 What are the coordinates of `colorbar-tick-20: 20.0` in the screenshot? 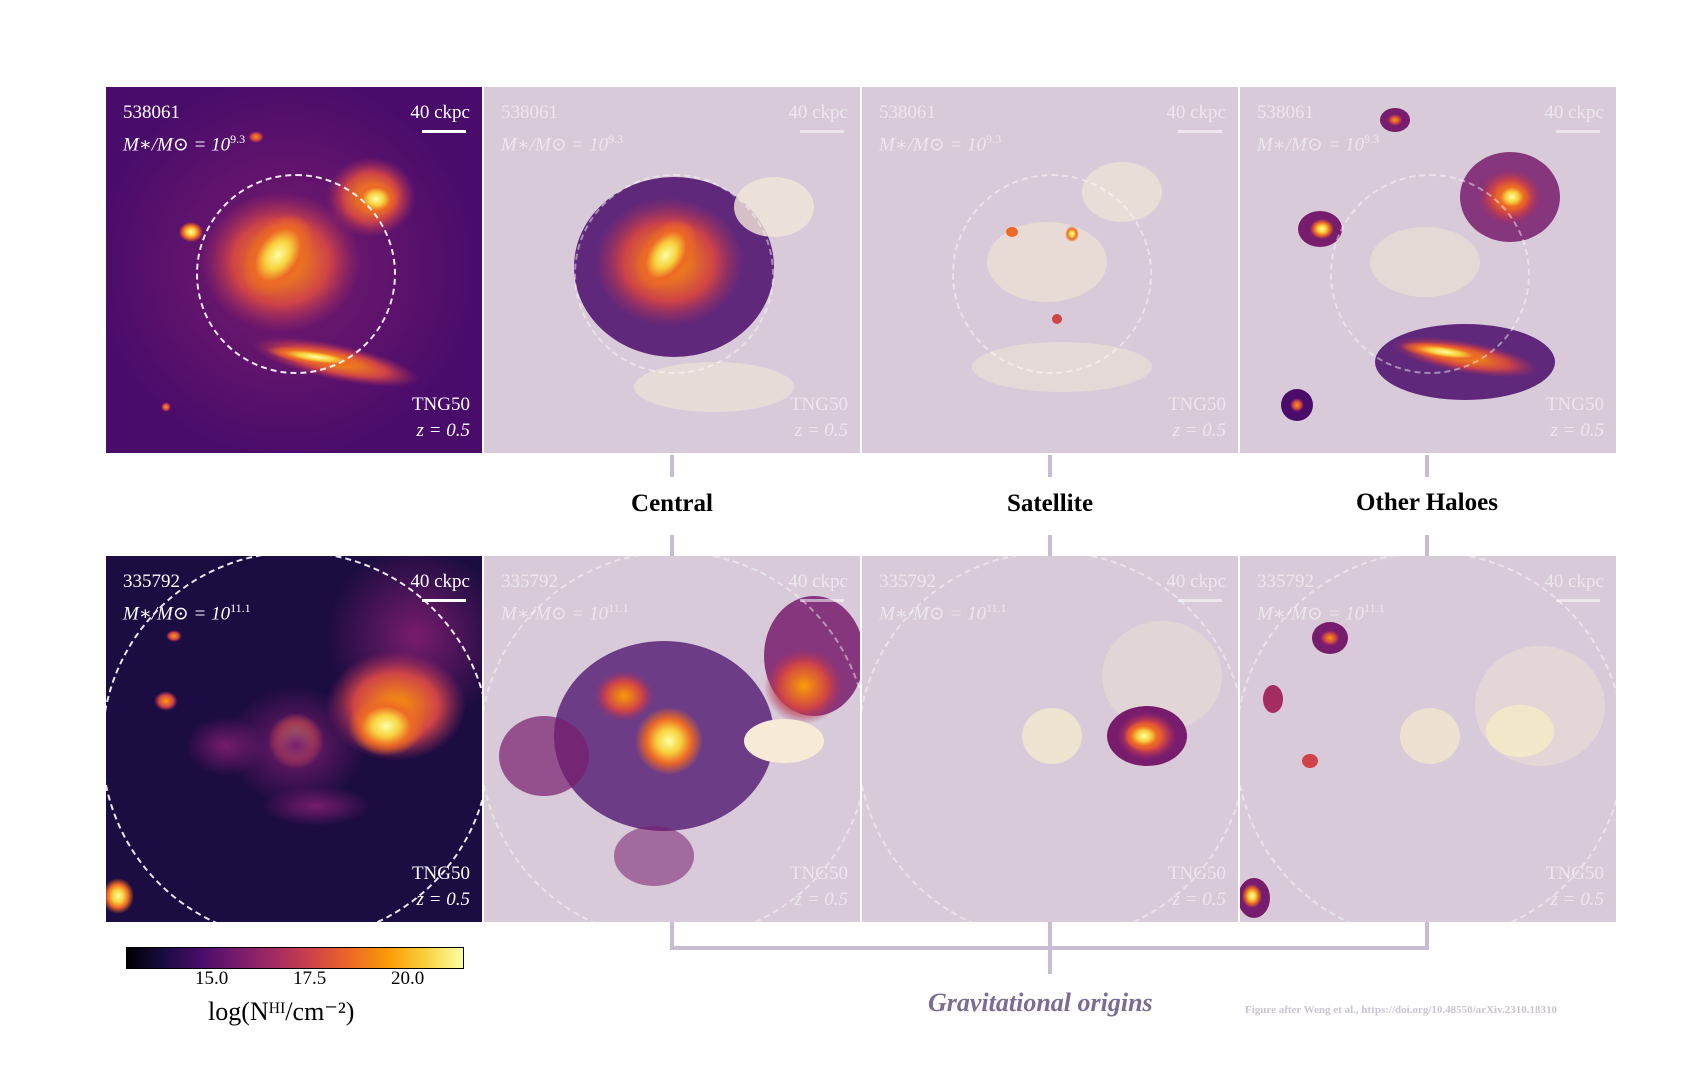 It's located at (408, 978).